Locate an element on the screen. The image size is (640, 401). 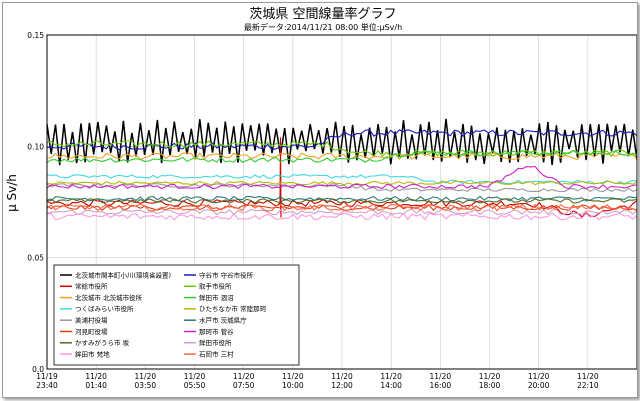
chart-title: 茨城県 空間線量率グラフ is located at coordinates (322, 14).